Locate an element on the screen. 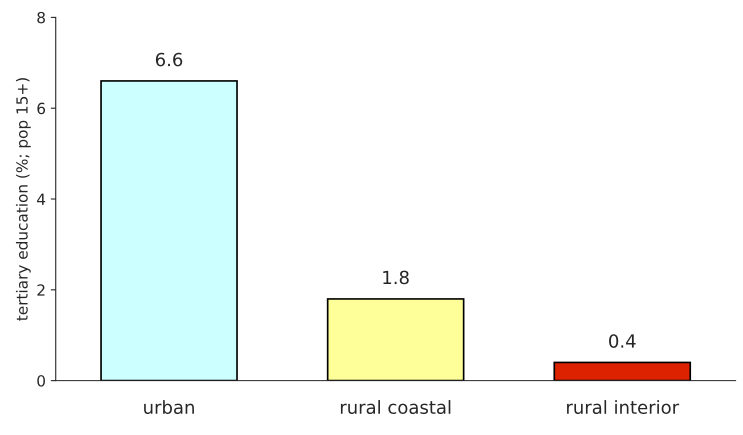 The height and width of the screenshot is (435, 743). y-tick-label: 8 is located at coordinates (41, 18).